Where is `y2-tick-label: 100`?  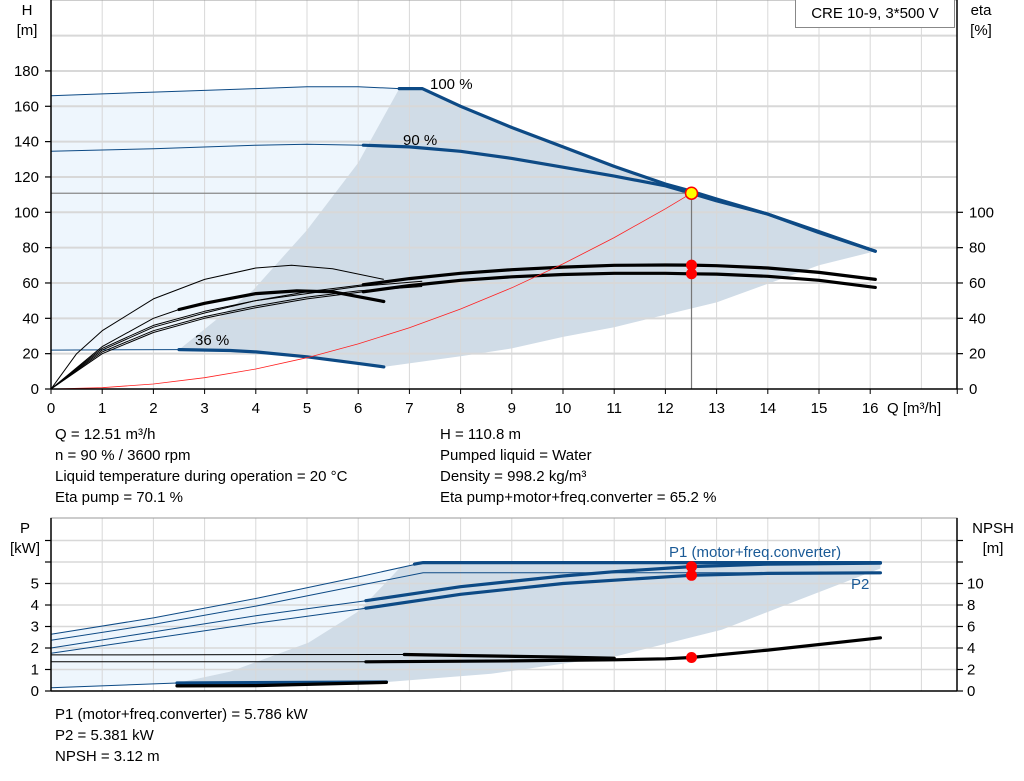
y2-tick-label: 100 is located at coordinates (981, 212).